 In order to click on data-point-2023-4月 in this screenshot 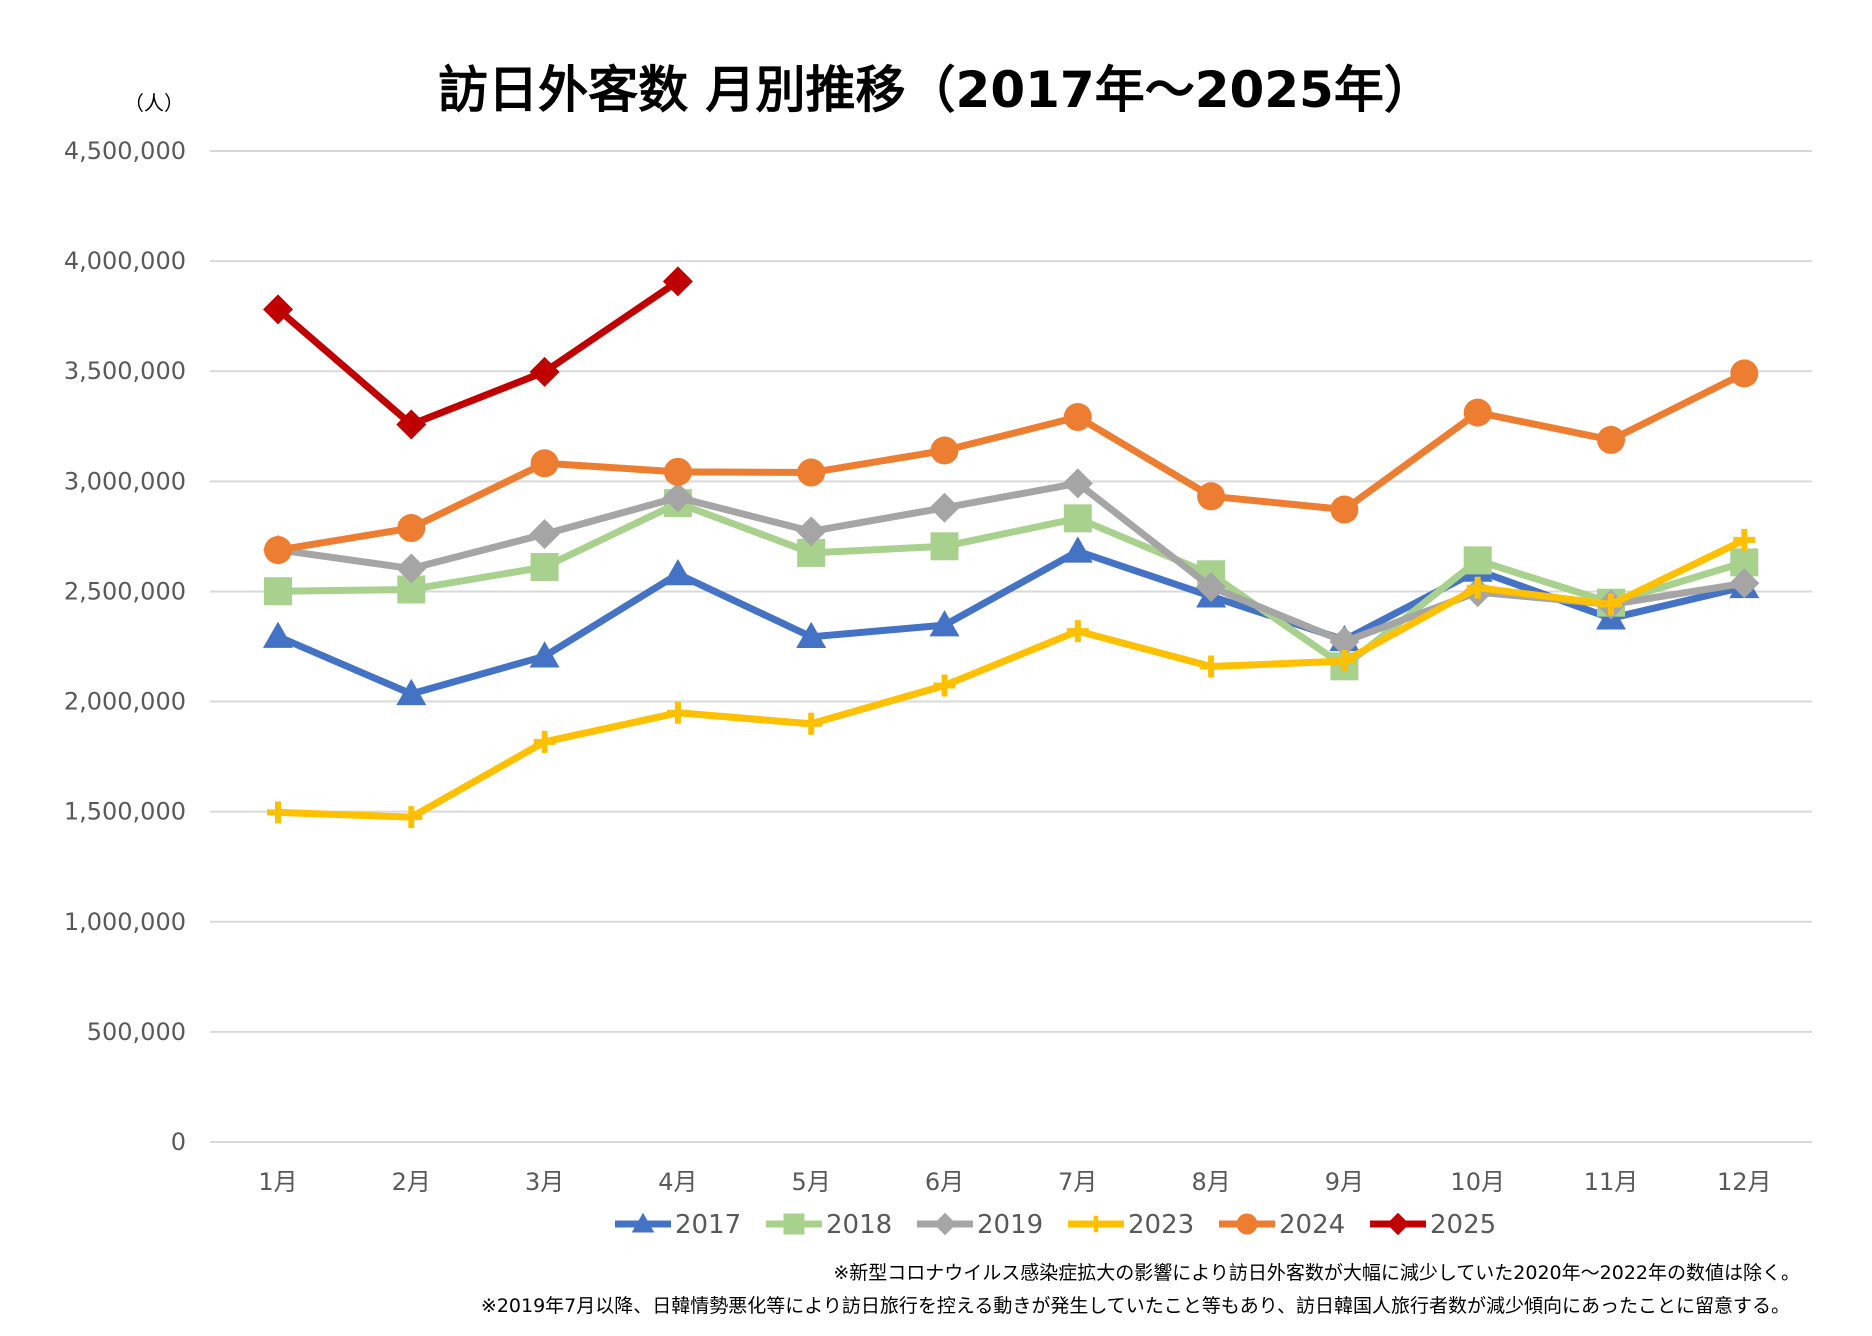, I will do `click(677, 712)`.